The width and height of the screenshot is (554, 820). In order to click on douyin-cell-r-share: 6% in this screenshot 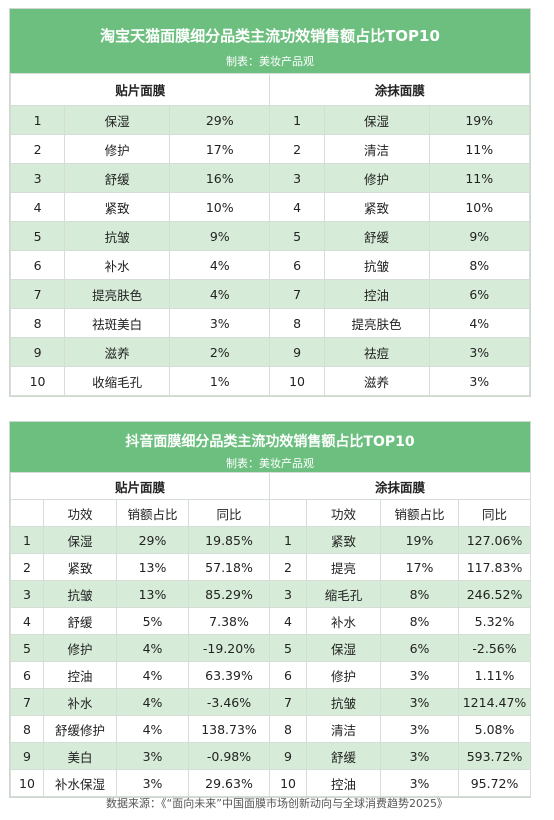, I will do `click(420, 648)`.